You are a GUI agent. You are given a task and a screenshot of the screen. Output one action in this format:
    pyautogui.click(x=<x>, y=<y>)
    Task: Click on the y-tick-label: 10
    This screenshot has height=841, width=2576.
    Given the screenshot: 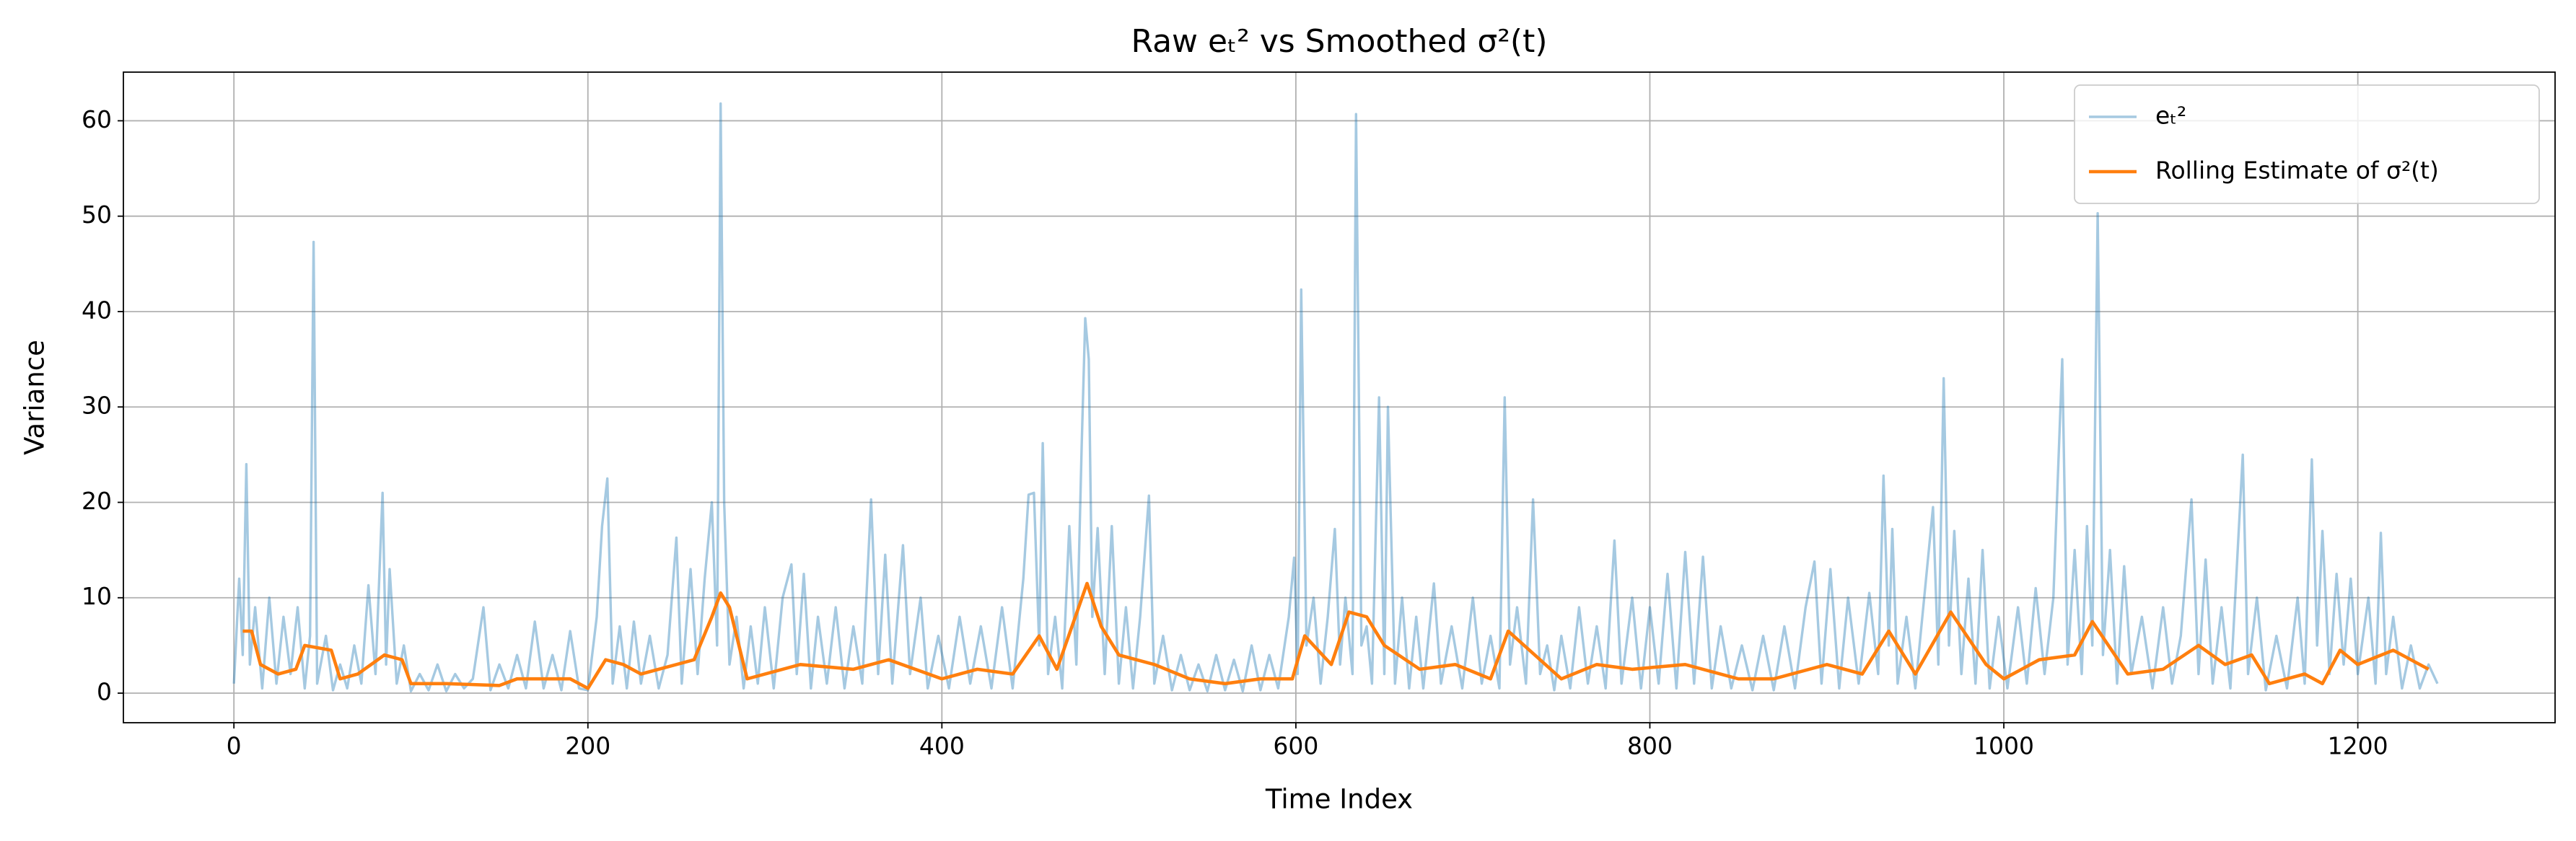 What is the action you would take?
    pyautogui.click(x=97, y=596)
    